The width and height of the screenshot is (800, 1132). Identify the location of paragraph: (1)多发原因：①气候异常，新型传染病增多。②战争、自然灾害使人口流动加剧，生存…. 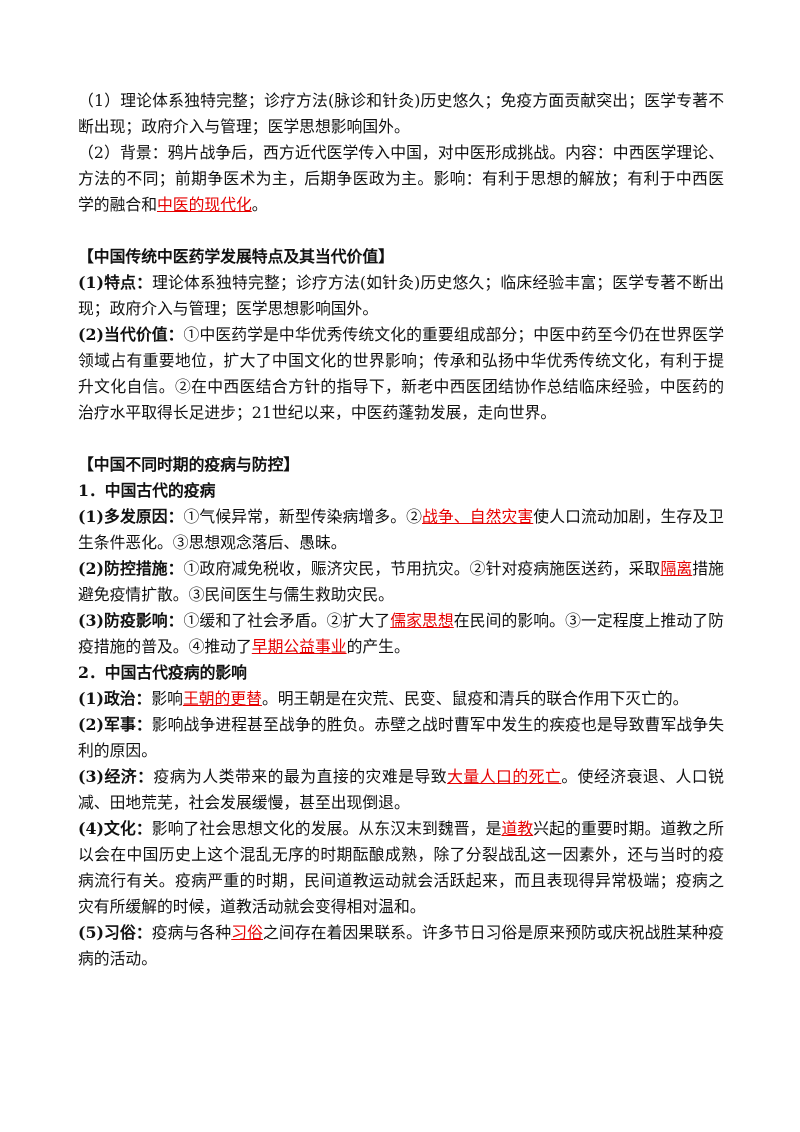
(401, 530).